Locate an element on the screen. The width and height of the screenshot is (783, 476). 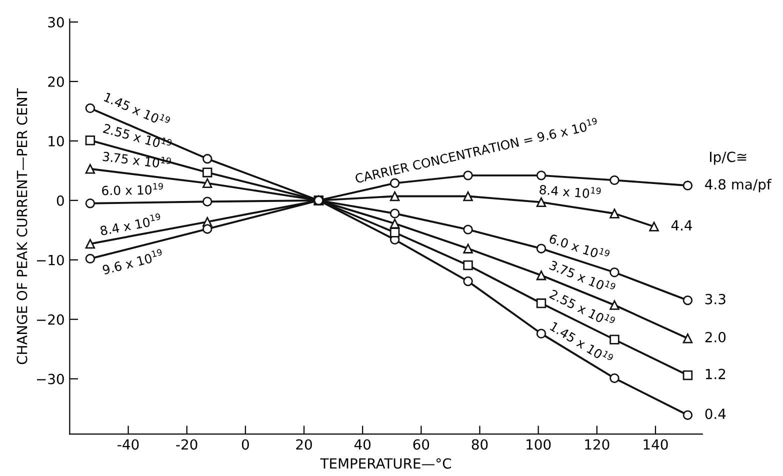
x-tick-label: 60 is located at coordinates (421, 444).